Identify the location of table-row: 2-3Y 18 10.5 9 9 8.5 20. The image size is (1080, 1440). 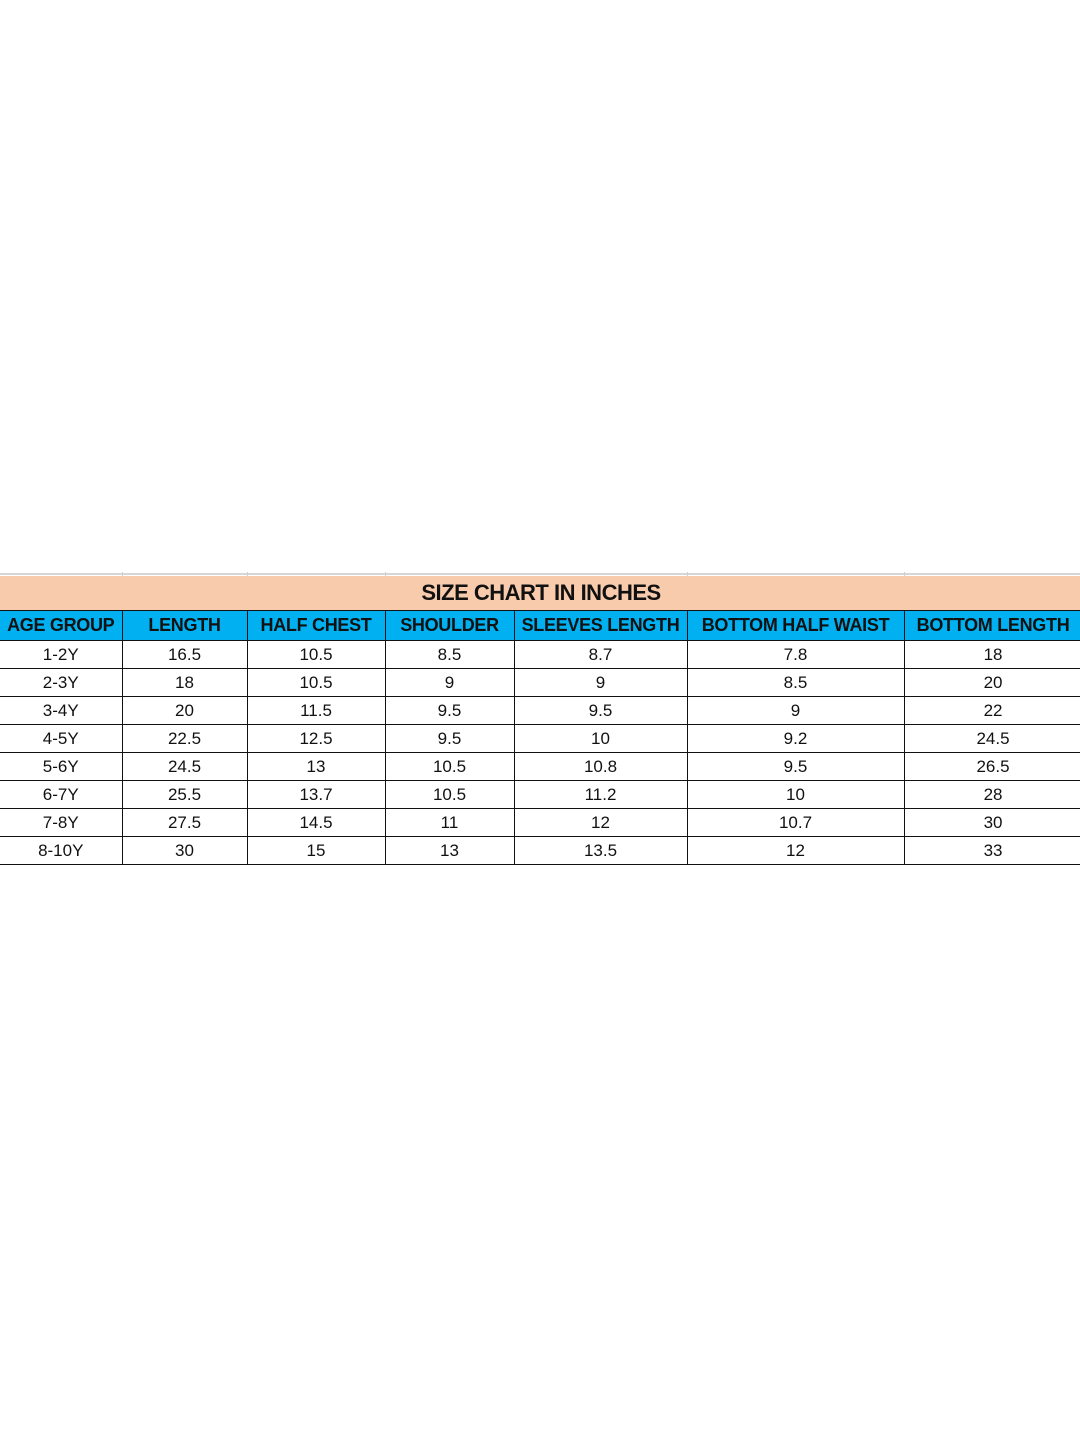
(540, 682).